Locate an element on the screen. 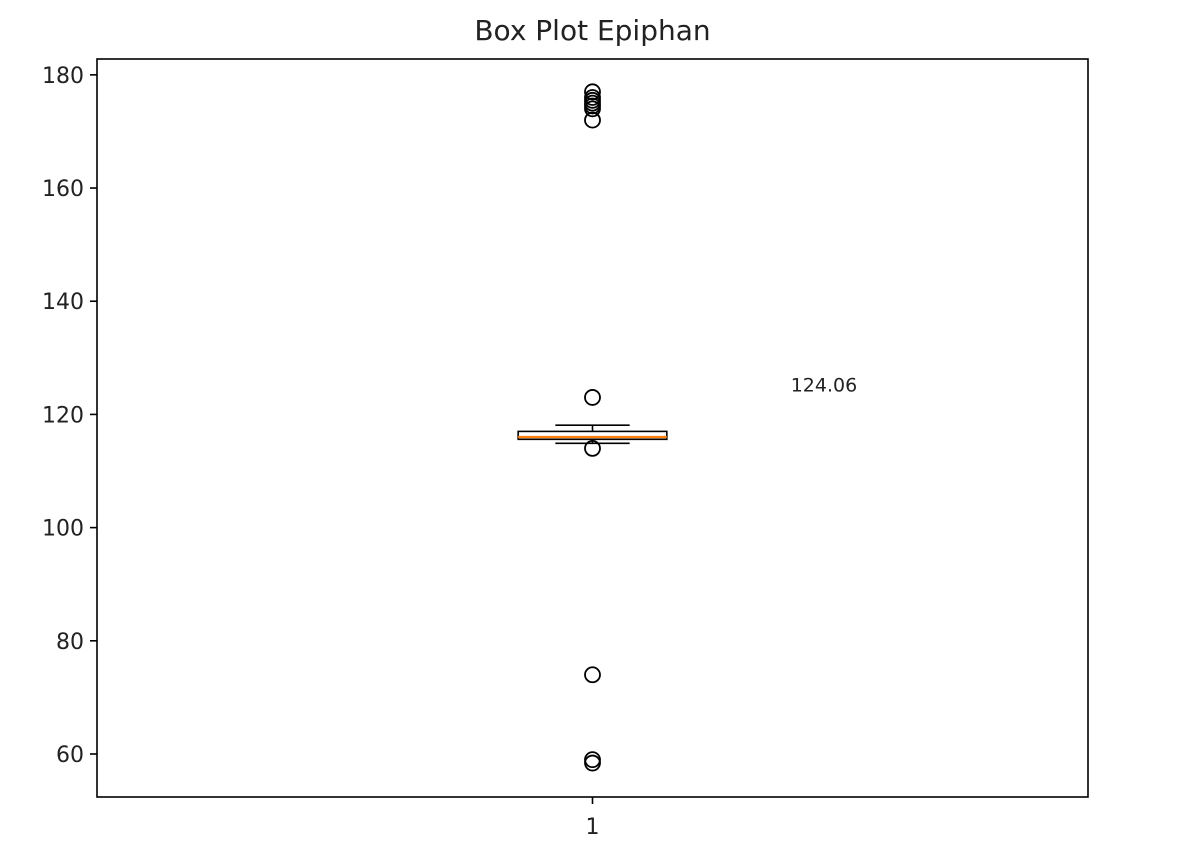  y-tick-label: 160 is located at coordinates (63, 189).